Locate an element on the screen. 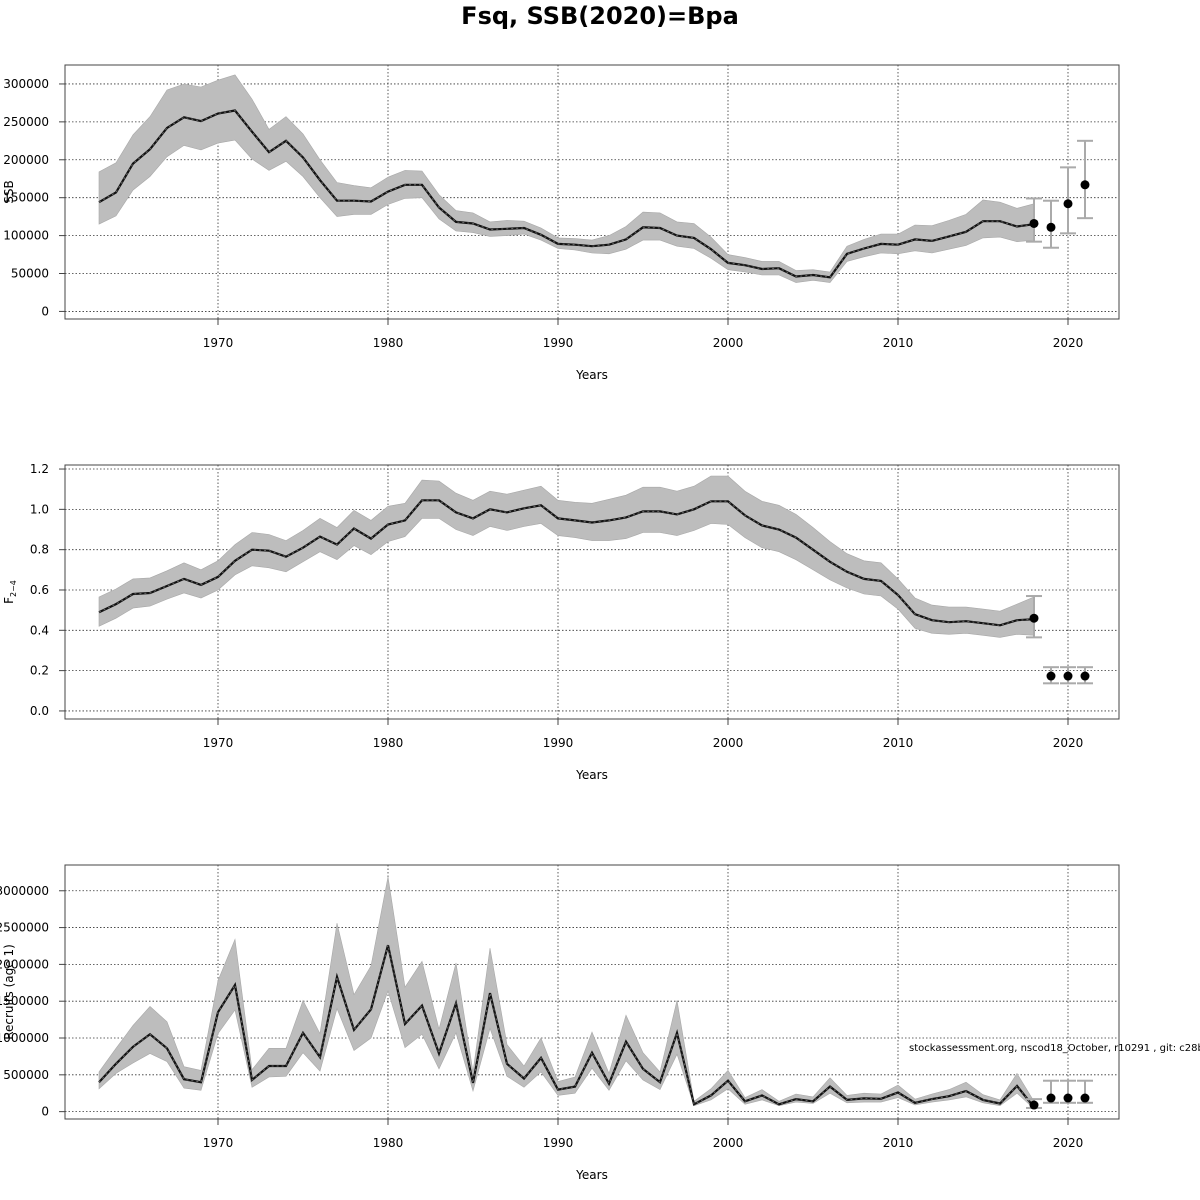  ssb-xtick-label: 2010 is located at coordinates (898, 343).